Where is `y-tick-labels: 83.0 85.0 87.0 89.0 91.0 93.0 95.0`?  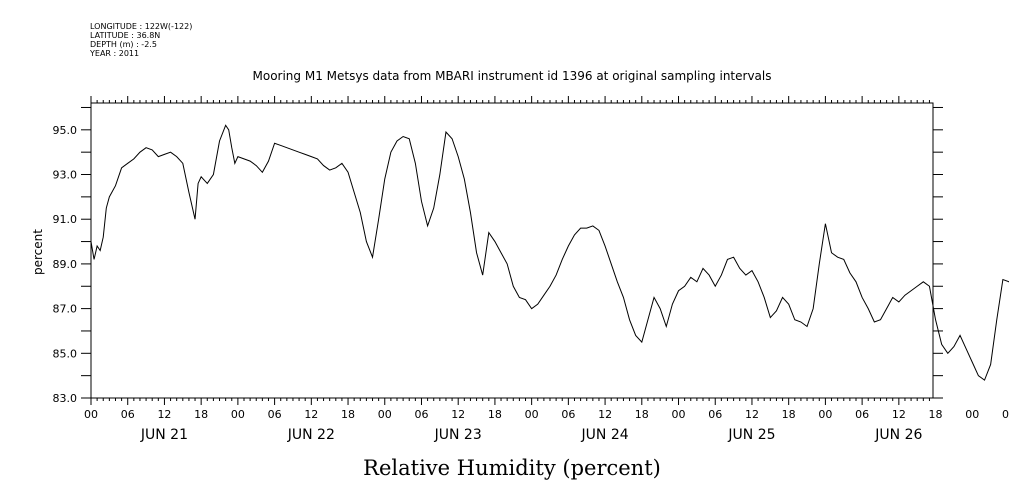
y-tick-labels: 83.0 85.0 87.0 89.0 91.0 93.0 95.0 is located at coordinates (65, 264).